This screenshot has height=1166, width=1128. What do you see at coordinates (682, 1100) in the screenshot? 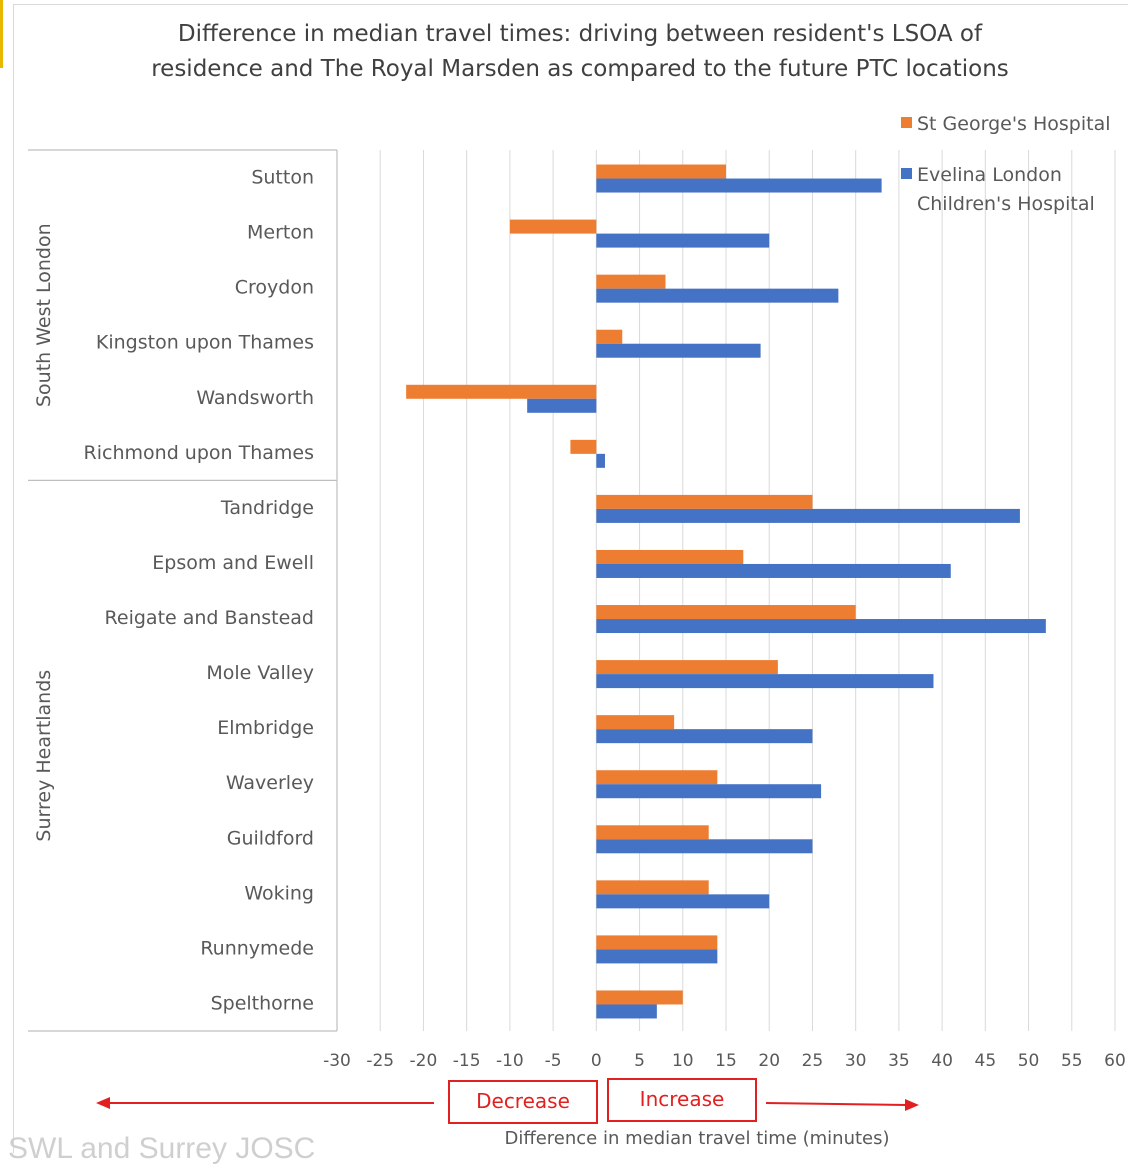
I see `increase-label: Increase` at bounding box center [682, 1100].